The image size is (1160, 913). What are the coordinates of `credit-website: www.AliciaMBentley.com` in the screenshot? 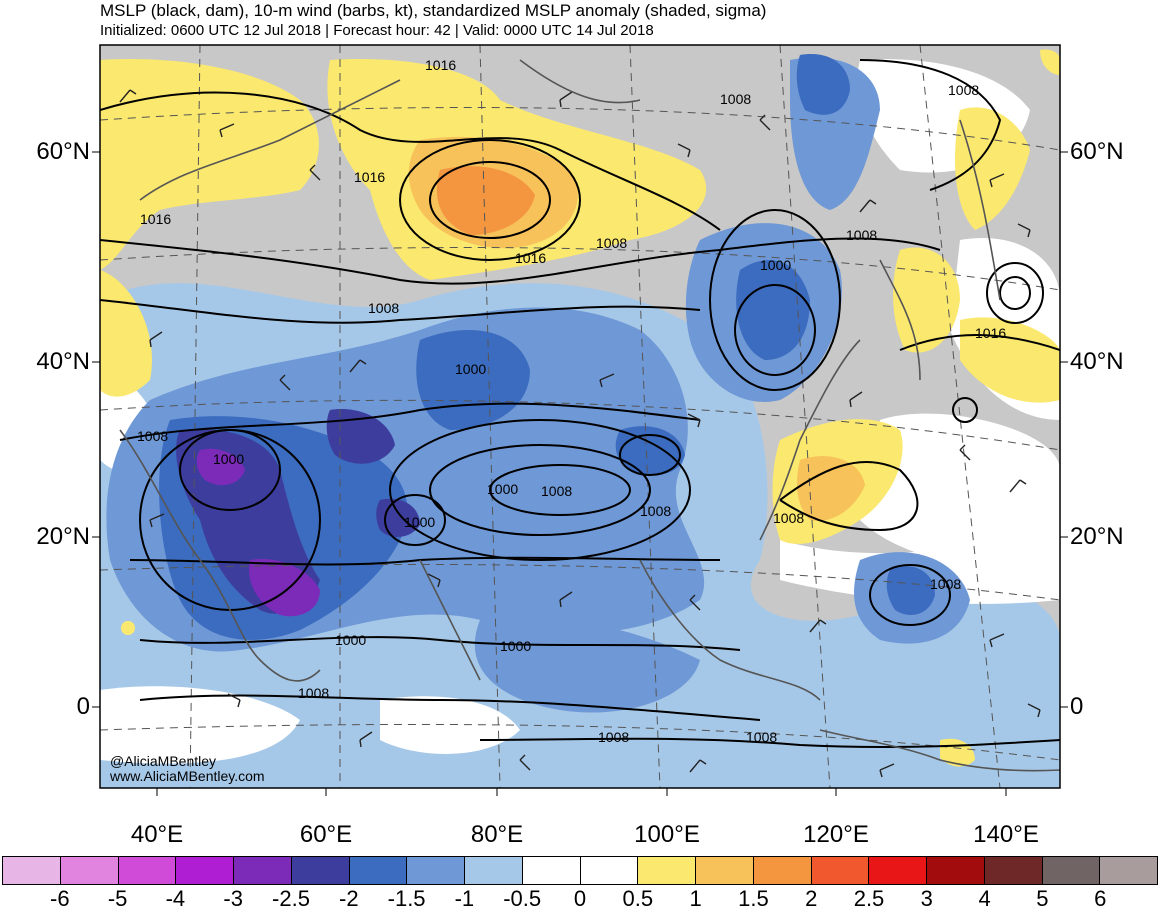 It's located at (187, 776).